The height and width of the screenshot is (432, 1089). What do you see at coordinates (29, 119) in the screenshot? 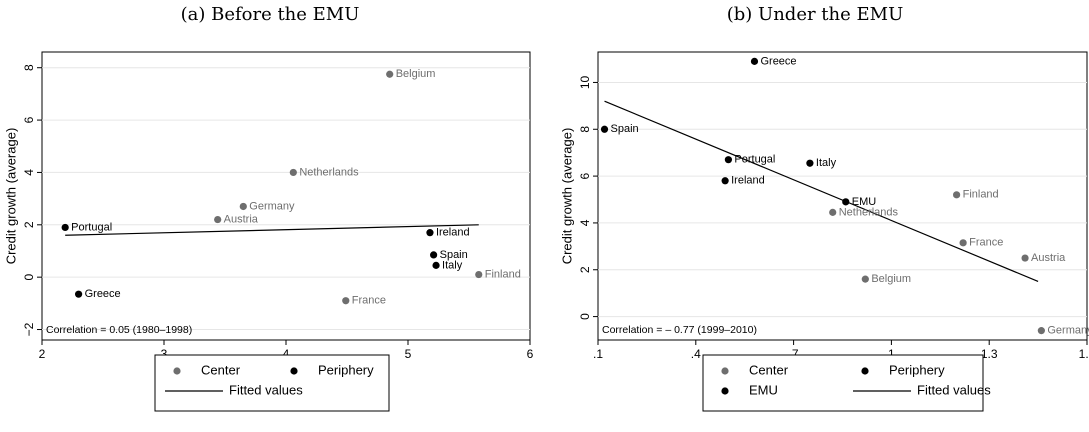
I see `panel-a-ytick-label: 6` at bounding box center [29, 119].